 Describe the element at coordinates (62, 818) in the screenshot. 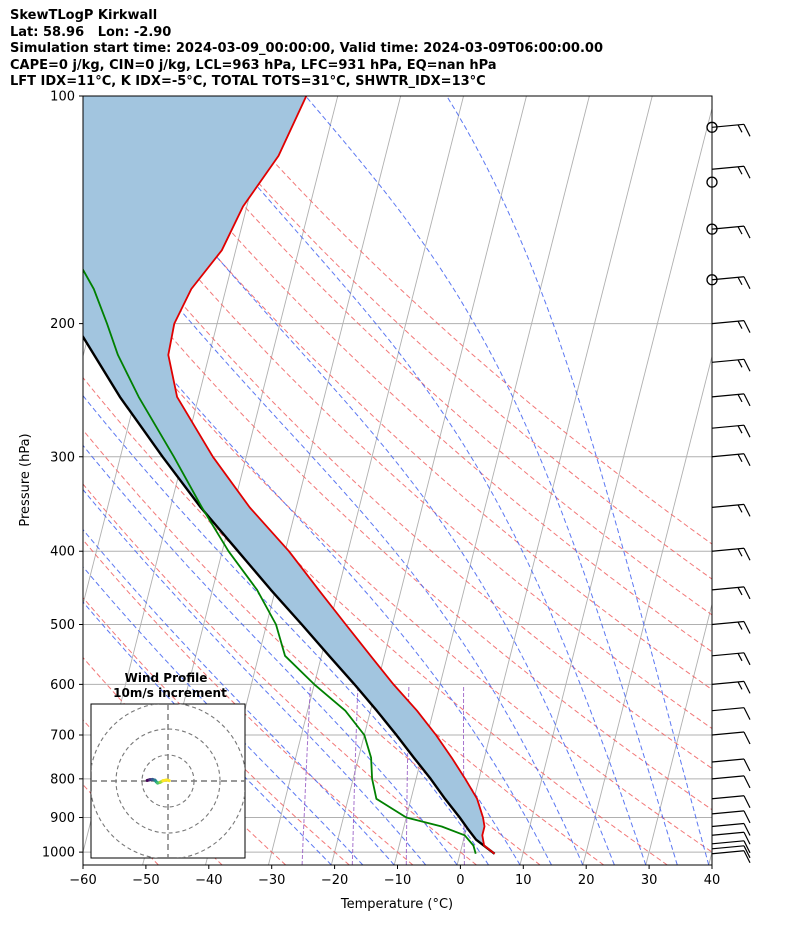

I see `y-tick-label: 900` at that location.